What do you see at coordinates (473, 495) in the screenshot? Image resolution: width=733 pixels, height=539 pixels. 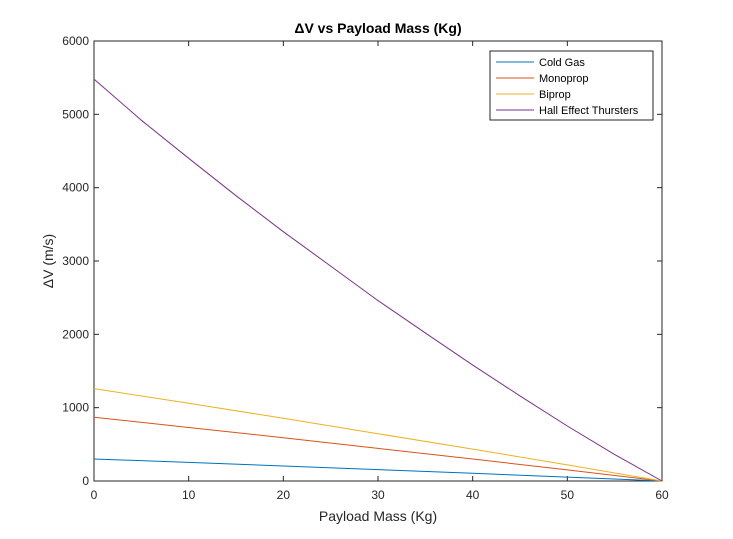 I see `x-tick-label: 40` at bounding box center [473, 495].